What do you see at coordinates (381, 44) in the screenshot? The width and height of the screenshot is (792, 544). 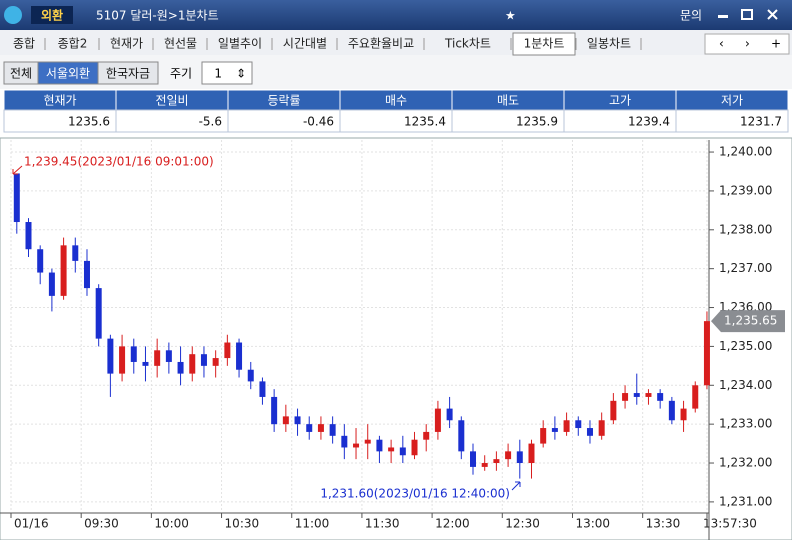 I see `tab: 주요환율비교` at bounding box center [381, 44].